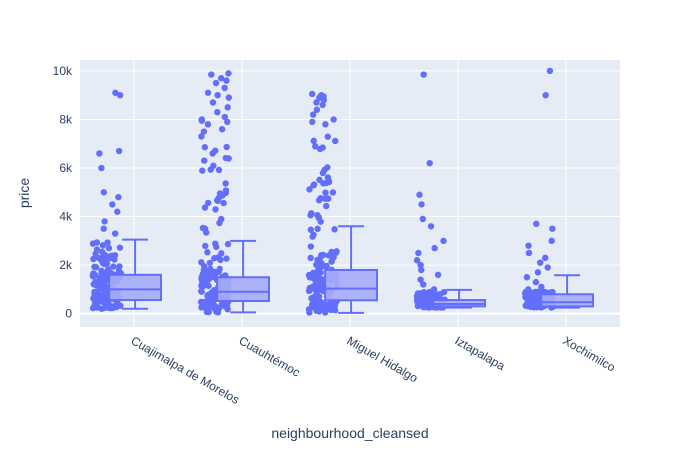 The width and height of the screenshot is (700, 450). What do you see at coordinates (349, 433) in the screenshot?
I see `x-axis-title: neighbourhood_cleansed` at bounding box center [349, 433].